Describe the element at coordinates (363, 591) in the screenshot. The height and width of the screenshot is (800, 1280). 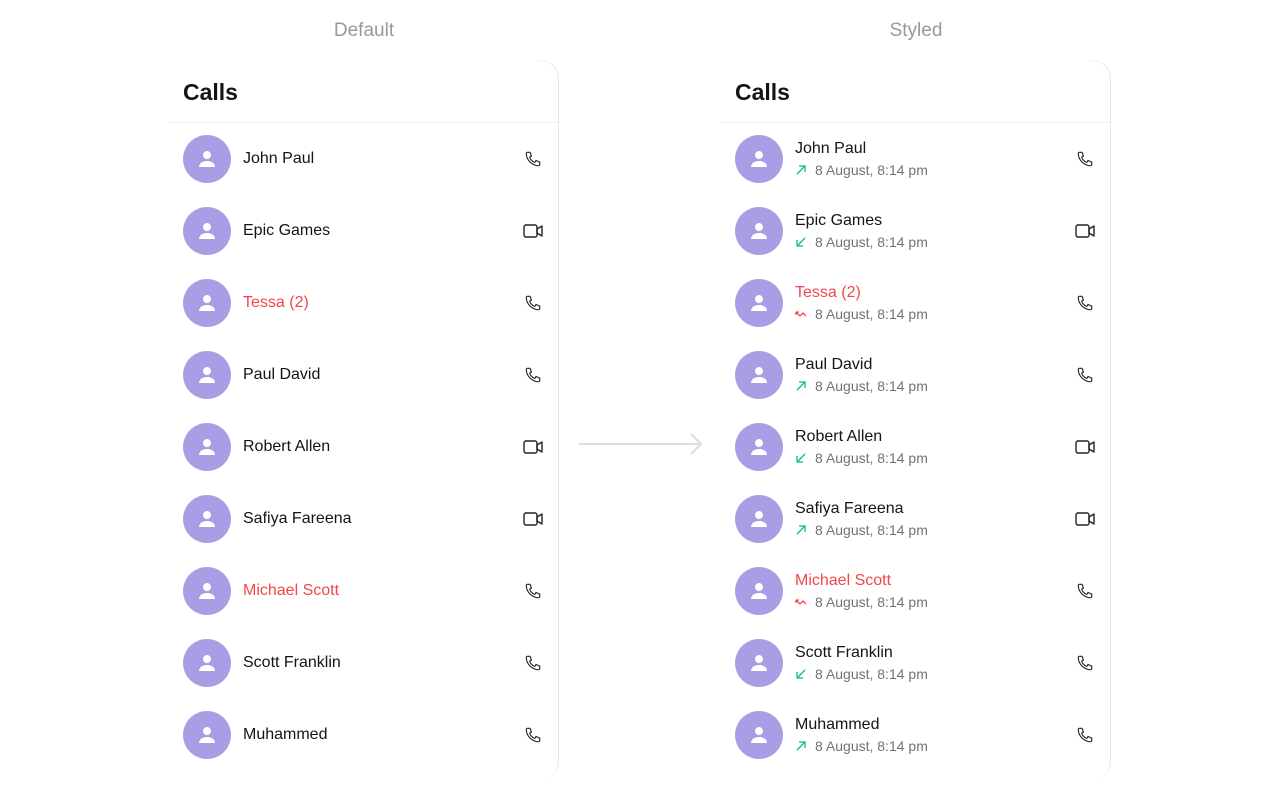
I see `call-list-item: Michael Scott` at that location.